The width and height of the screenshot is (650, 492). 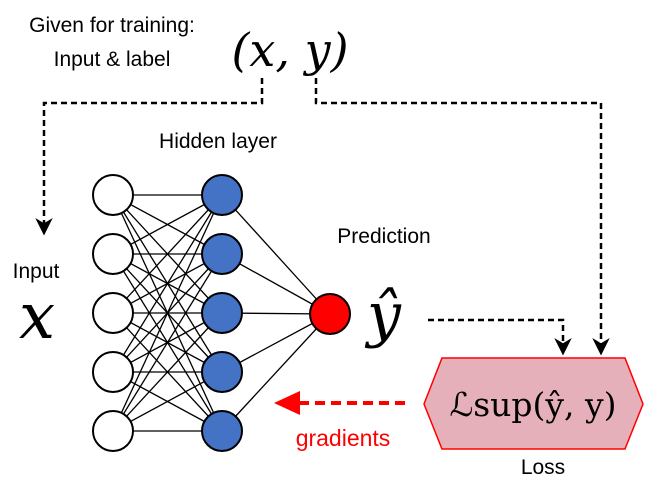 What do you see at coordinates (500, 337) in the screenshot?
I see `prediction-dashed-arrow` at bounding box center [500, 337].